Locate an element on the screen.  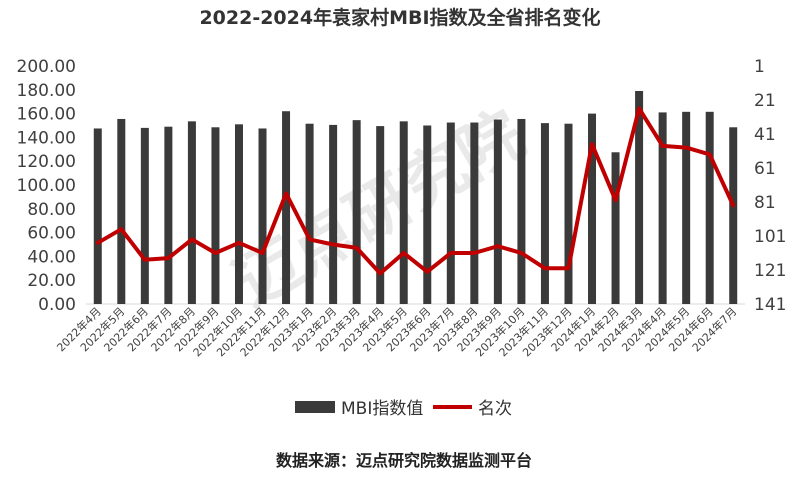
sohu-watermark: 搜狐号 @迈点 is located at coordinates (737, 471).